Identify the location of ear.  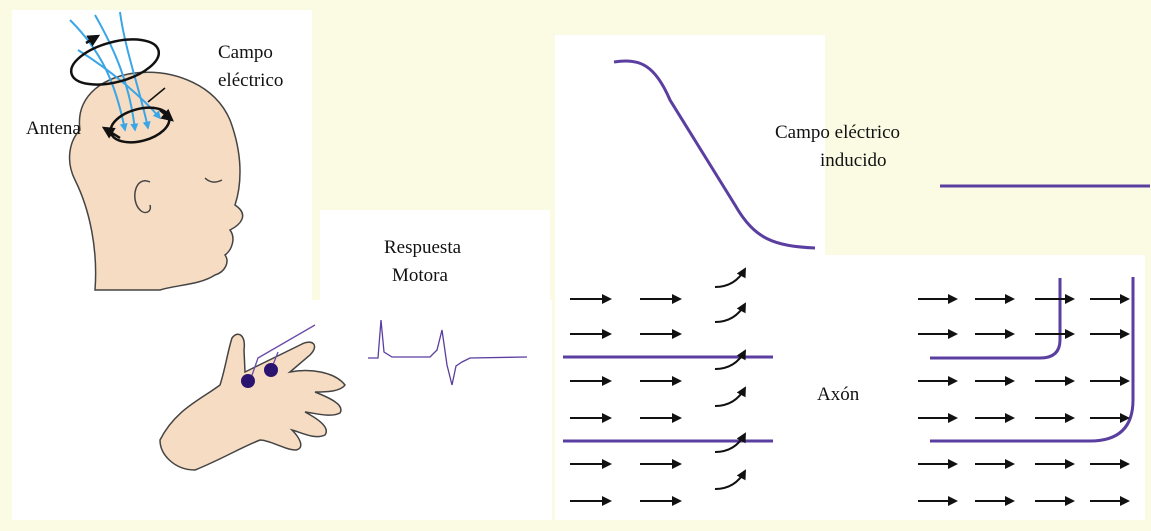
(143, 197).